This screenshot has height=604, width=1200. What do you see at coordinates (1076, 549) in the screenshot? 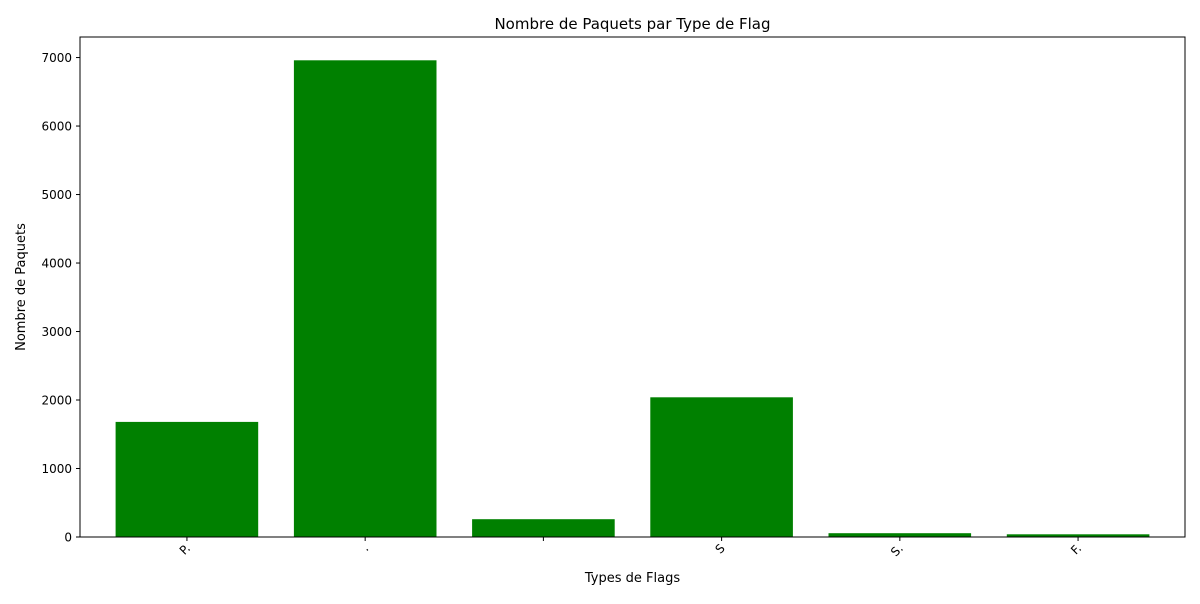
I see `x-tick-label: F.` at bounding box center [1076, 549].